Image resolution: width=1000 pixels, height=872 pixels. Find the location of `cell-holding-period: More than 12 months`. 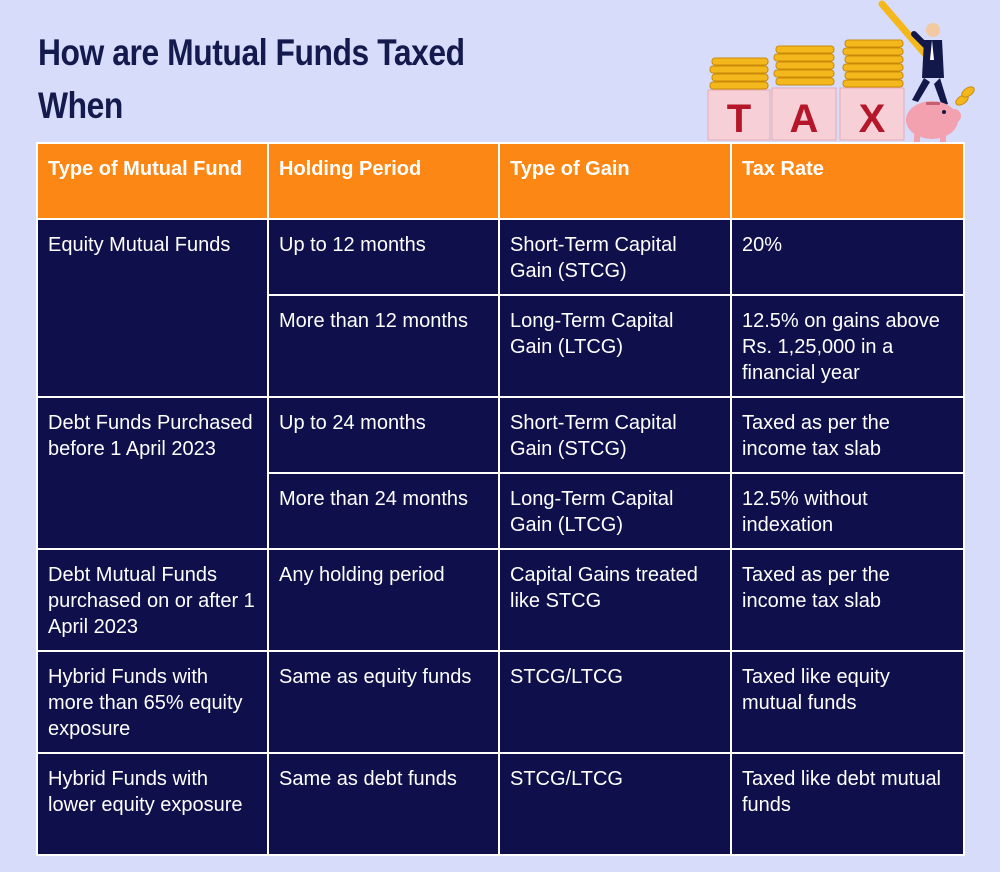

cell-holding-period: More than 12 months is located at coordinates (383, 346).